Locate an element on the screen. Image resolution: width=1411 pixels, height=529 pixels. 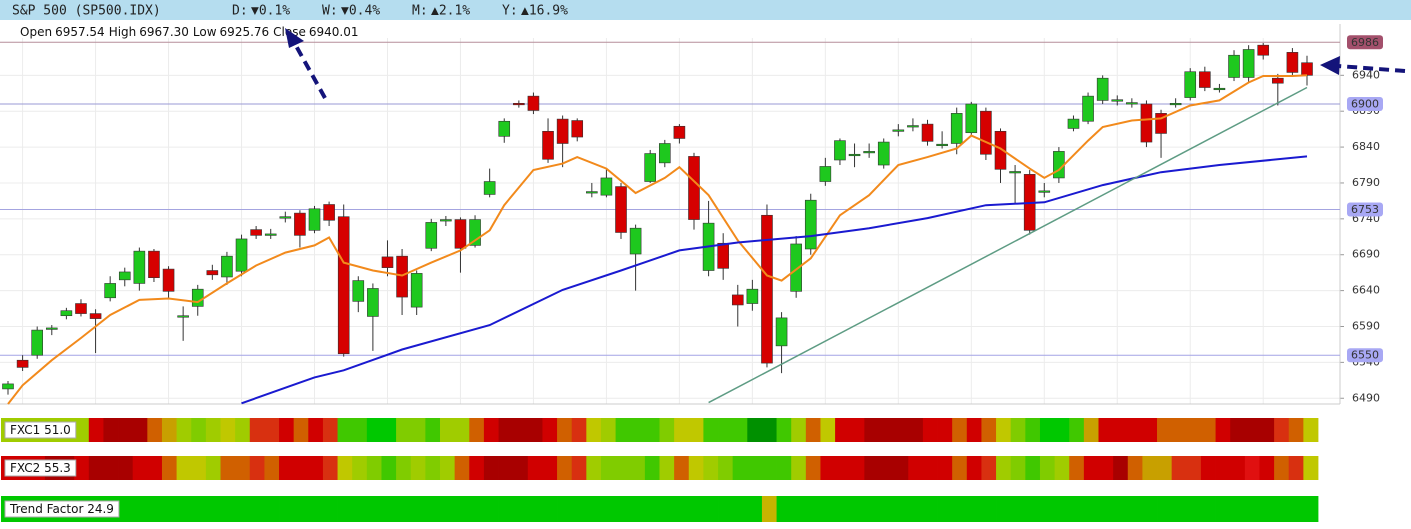
y-tick-label: 6840 is located at coordinates (1366, 146).